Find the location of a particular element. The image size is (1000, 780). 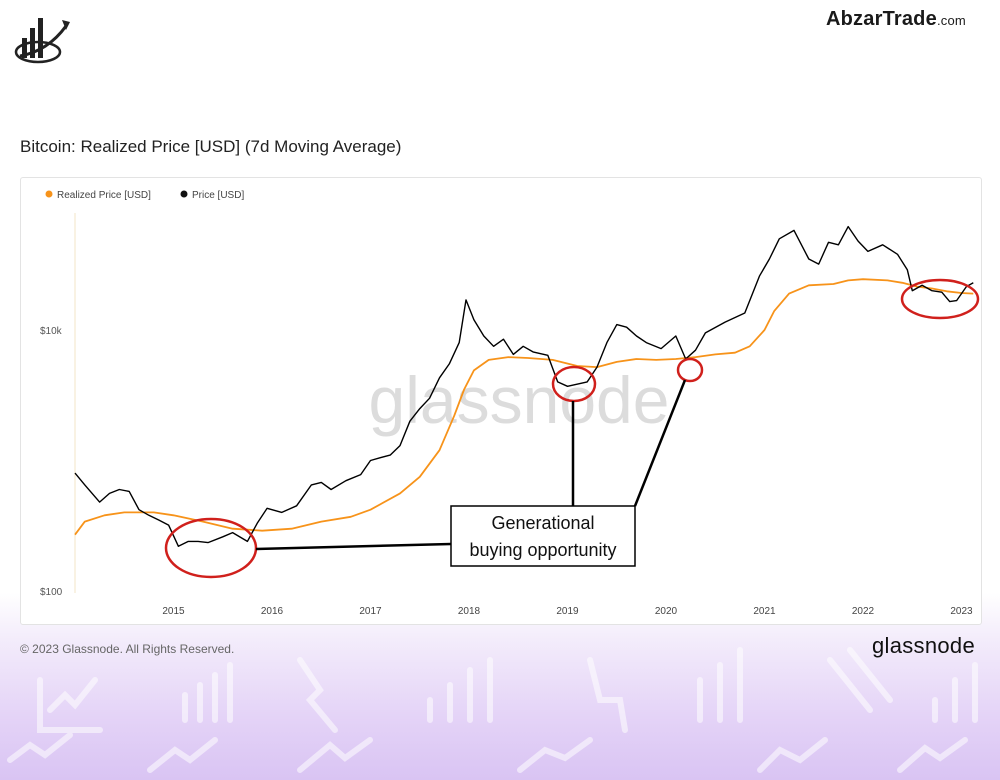

highlight-circle-2022 is located at coordinates (940, 299).